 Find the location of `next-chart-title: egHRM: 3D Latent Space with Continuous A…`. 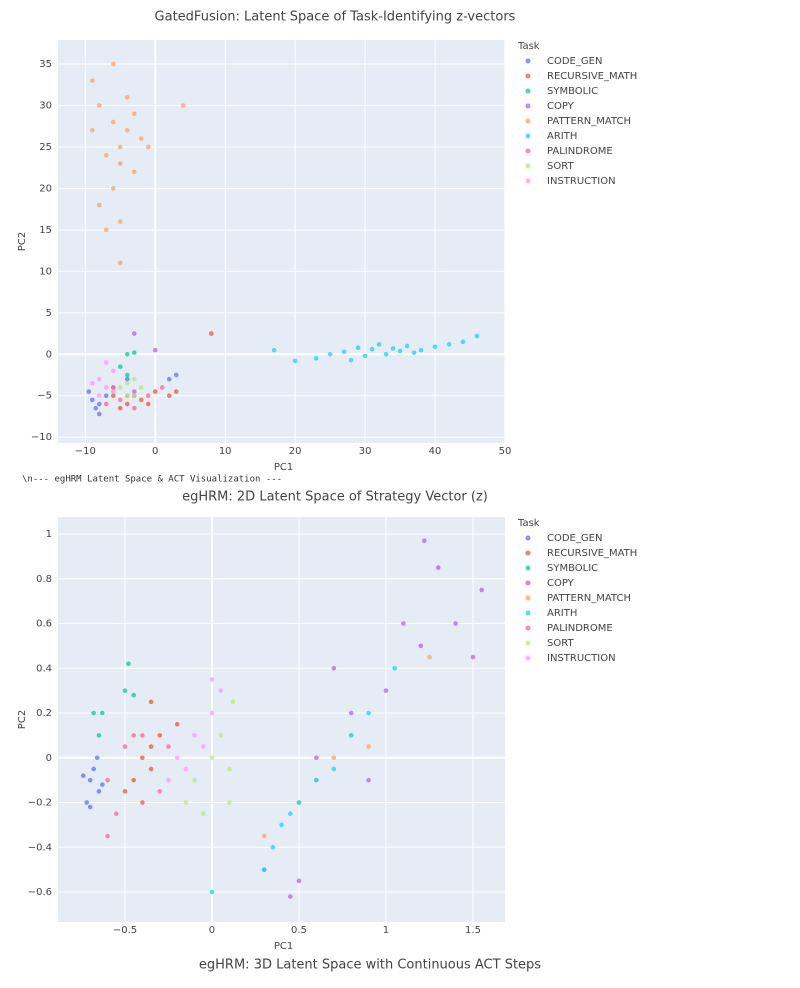

next-chart-title: egHRM: 3D Latent Space with Continuous A… is located at coordinates (370, 965).